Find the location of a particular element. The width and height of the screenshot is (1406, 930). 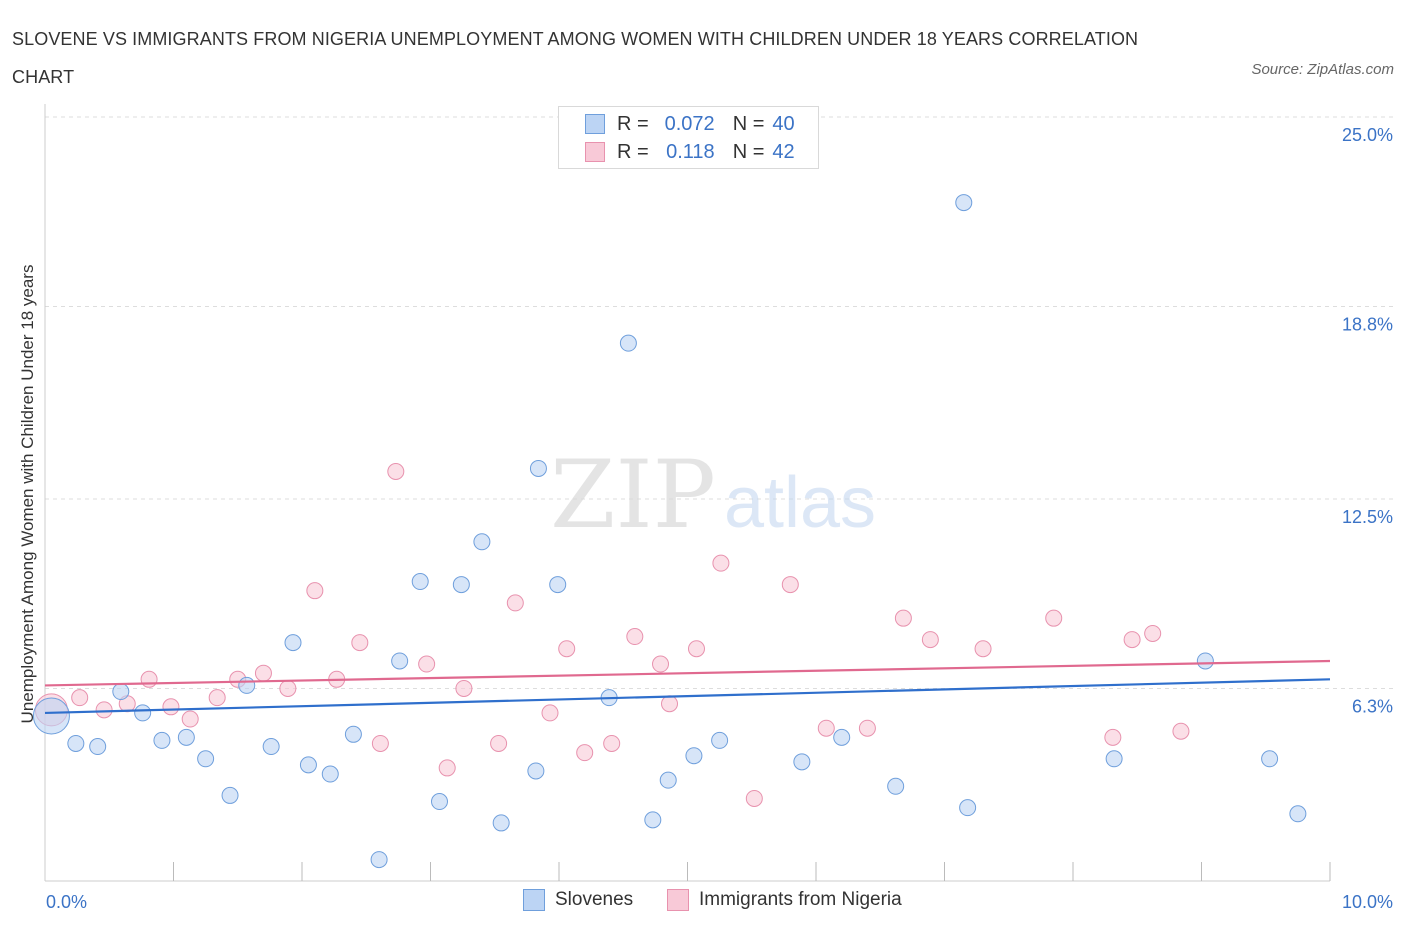

y-tick-label: 6.3% is located at coordinates (1372, 706).